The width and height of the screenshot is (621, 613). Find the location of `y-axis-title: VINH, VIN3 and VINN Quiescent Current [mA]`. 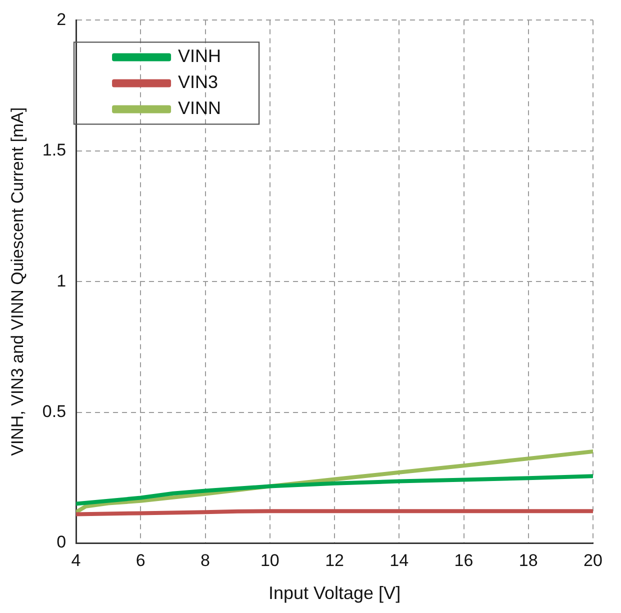

y-axis-title: VINH, VIN3 and VINN Quiescent Current [mA] is located at coordinates (17, 281).